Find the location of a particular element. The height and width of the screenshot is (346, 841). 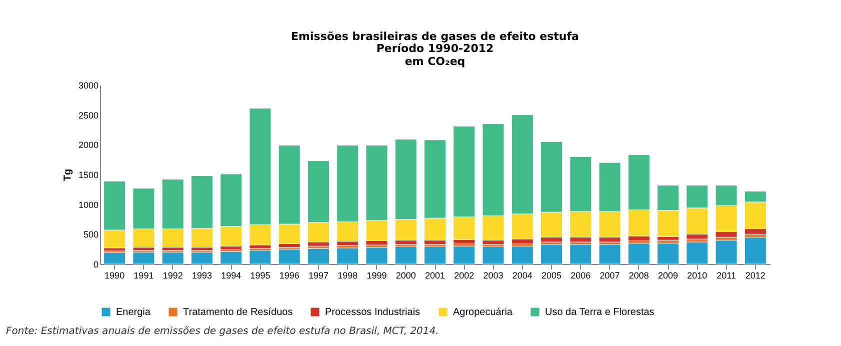

x-tick-label: 2003 is located at coordinates (493, 275).